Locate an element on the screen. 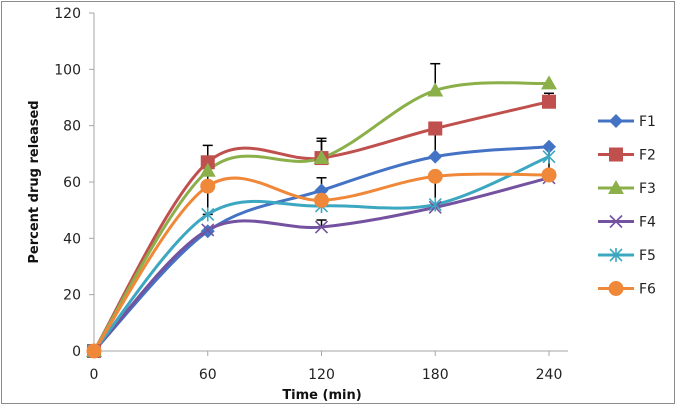 This screenshot has width=678, height=409. x-tick-label: 60 is located at coordinates (208, 375).